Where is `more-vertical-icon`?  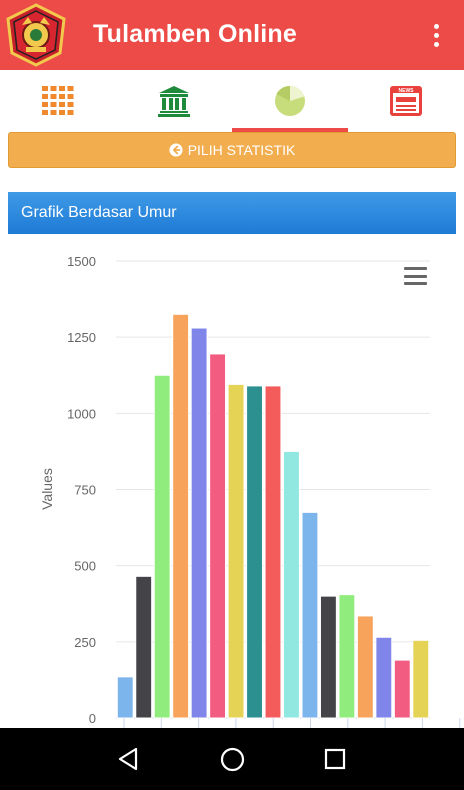 more-vertical-icon is located at coordinates (436, 35).